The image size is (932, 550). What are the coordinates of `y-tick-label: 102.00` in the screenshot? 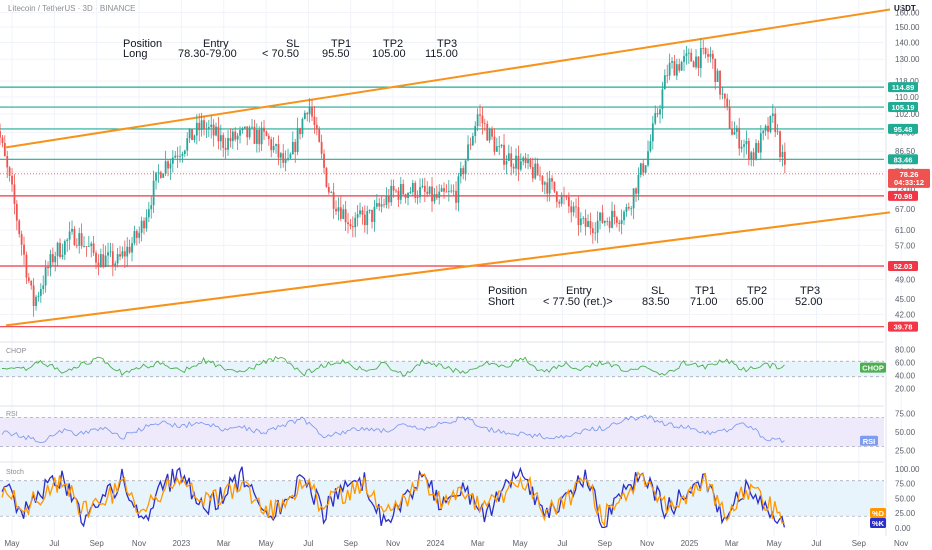 It's located at (907, 114).